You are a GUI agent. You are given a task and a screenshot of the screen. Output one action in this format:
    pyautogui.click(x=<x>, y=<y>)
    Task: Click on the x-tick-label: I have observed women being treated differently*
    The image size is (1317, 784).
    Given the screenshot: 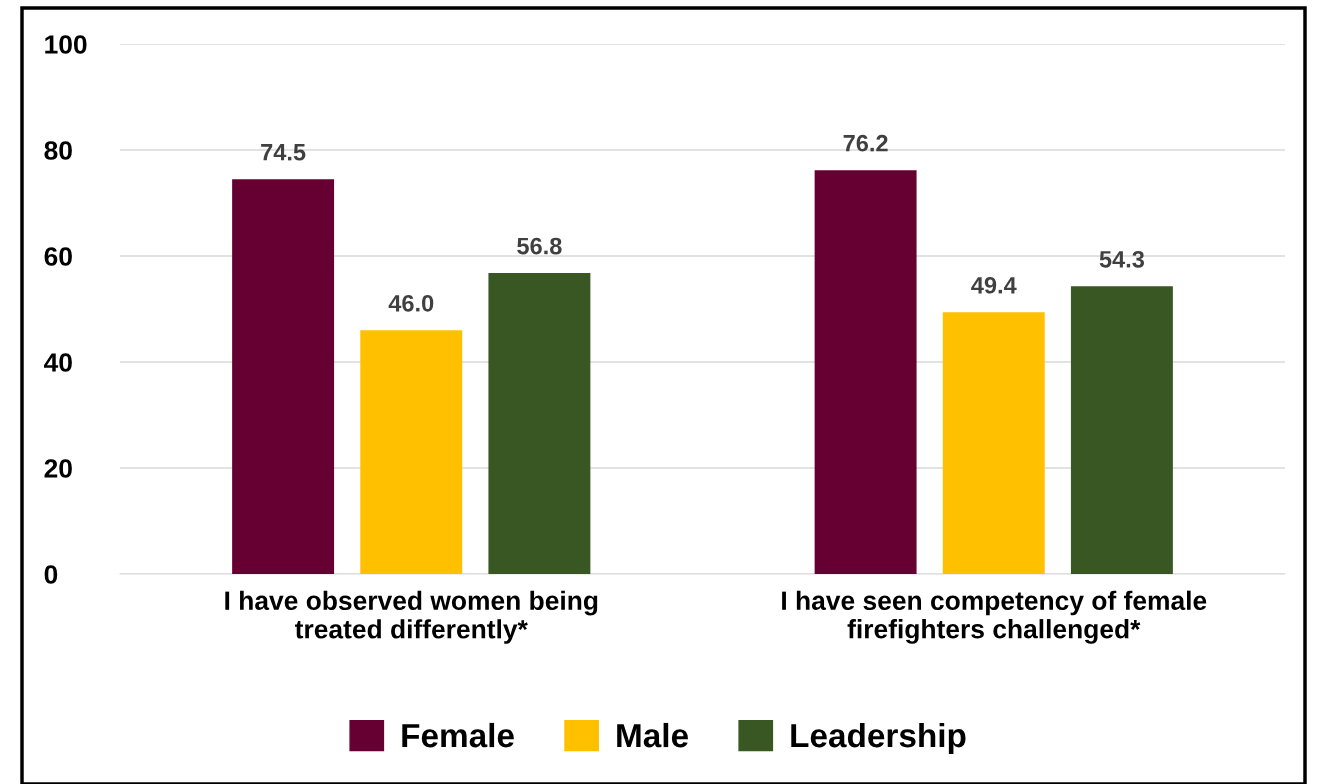 What is the action you would take?
    pyautogui.click(x=411, y=617)
    